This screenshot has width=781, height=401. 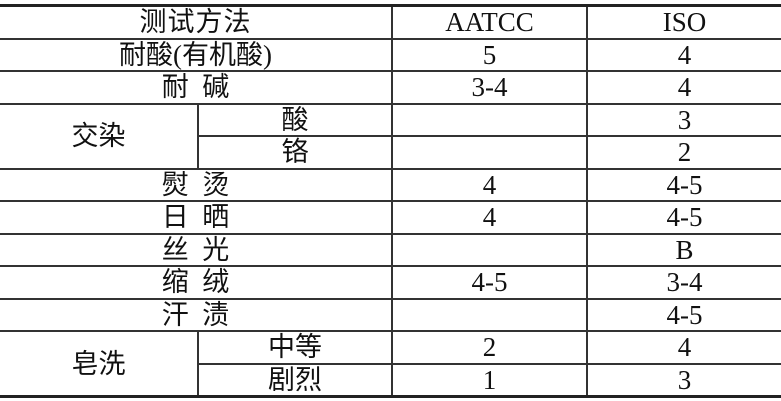 I want to click on table-row: 日 晒 4 4-5, so click(x=390, y=217).